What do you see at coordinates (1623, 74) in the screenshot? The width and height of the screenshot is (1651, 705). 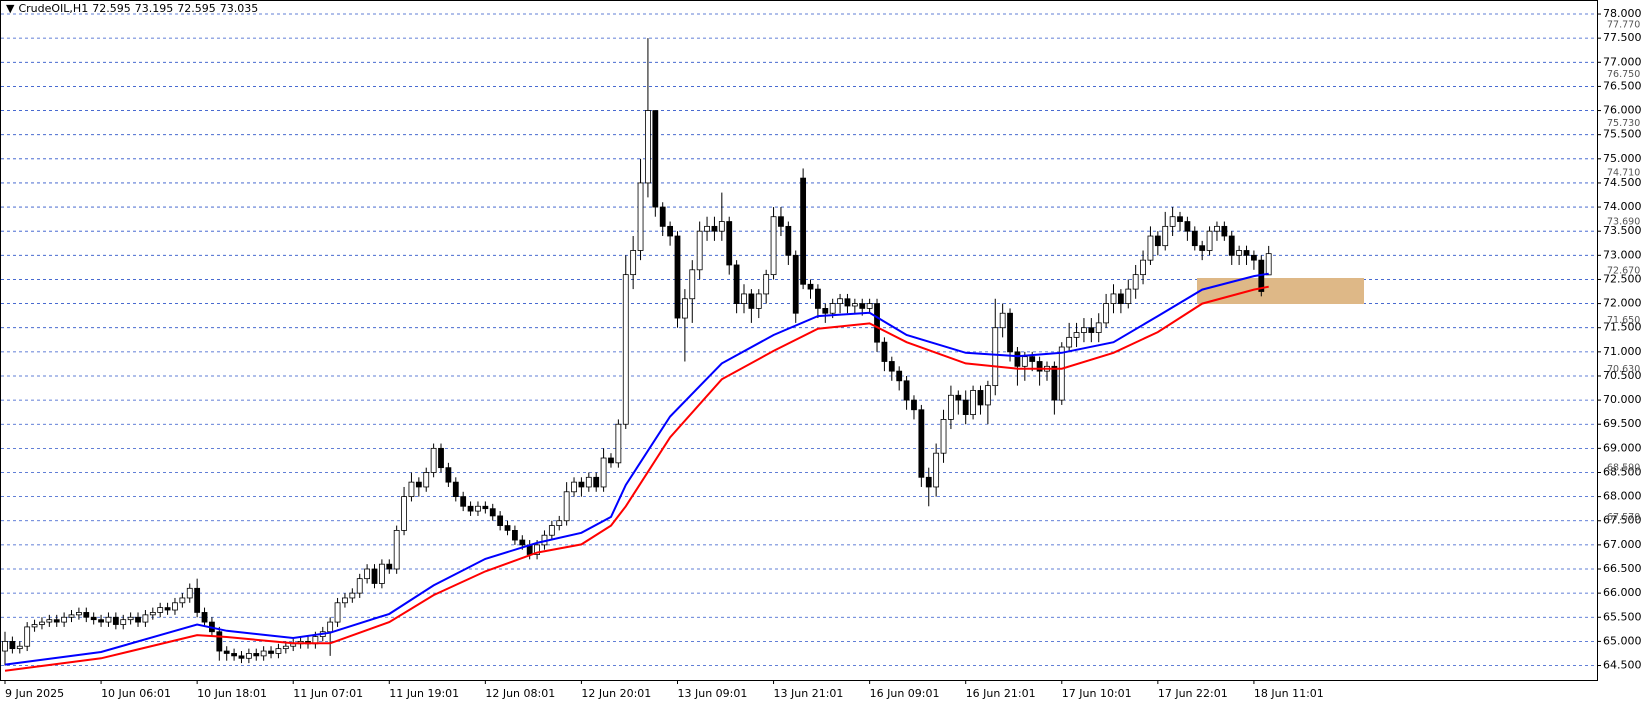 I see `price-level-label: 76.750` at bounding box center [1623, 74].